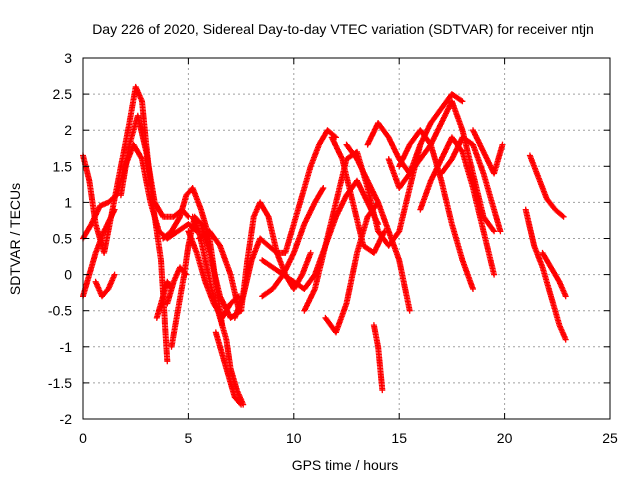 The image size is (640, 480). What do you see at coordinates (345, 465) in the screenshot?
I see `x-axis-label: GPS time / hours` at bounding box center [345, 465].